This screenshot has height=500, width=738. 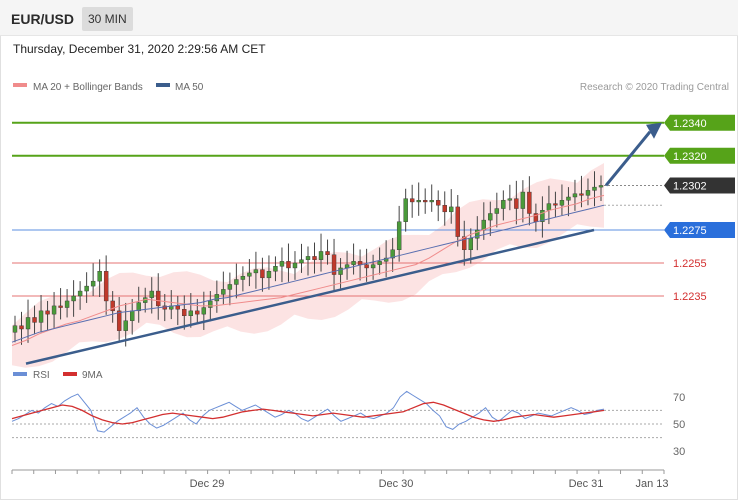 What do you see at coordinates (107, 19) in the screenshot?
I see `timeframe-button: 30 MIN` at bounding box center [107, 19].